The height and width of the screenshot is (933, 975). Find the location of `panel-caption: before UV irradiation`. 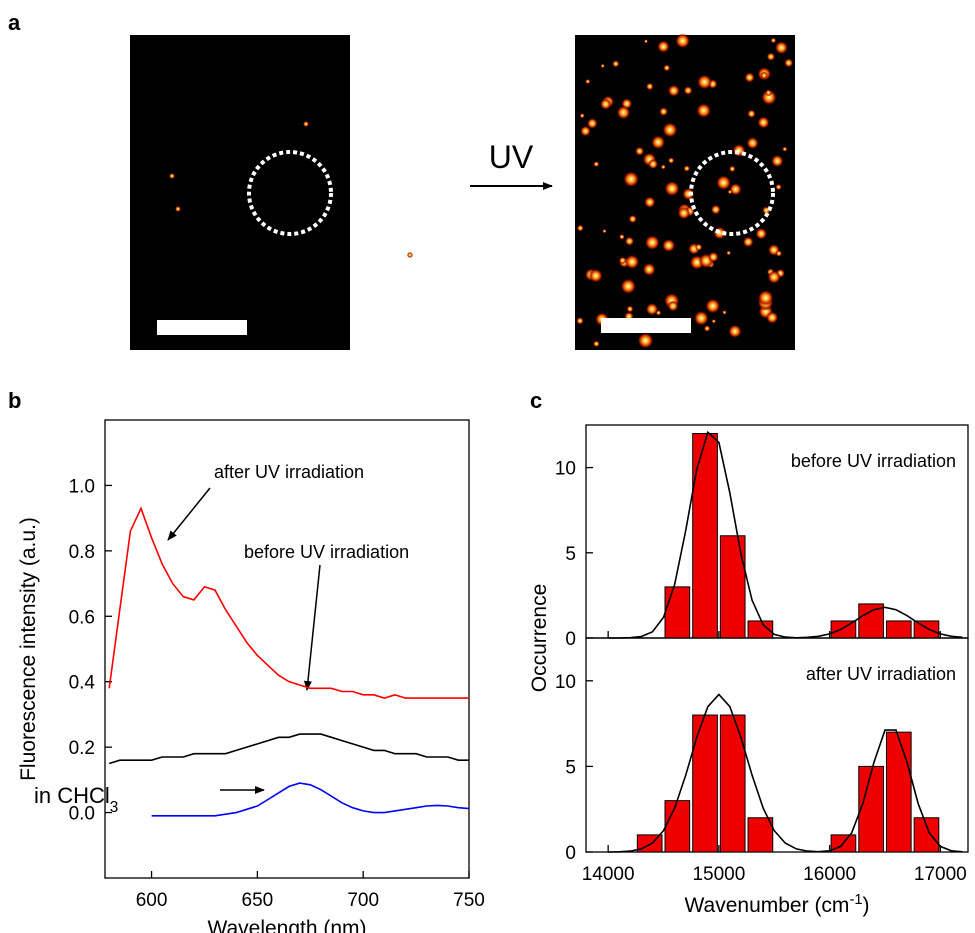

panel-caption: before UV irradiation is located at coordinates (873, 461).